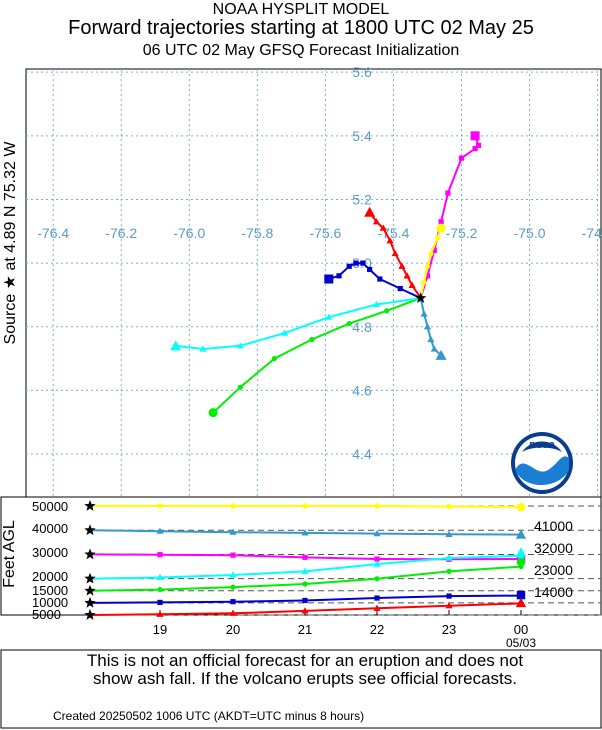 The height and width of the screenshot is (730, 602). Describe the element at coordinates (301, 9) in the screenshot. I see `title-line-1: NOAA HYSPLIT MODEL` at that location.